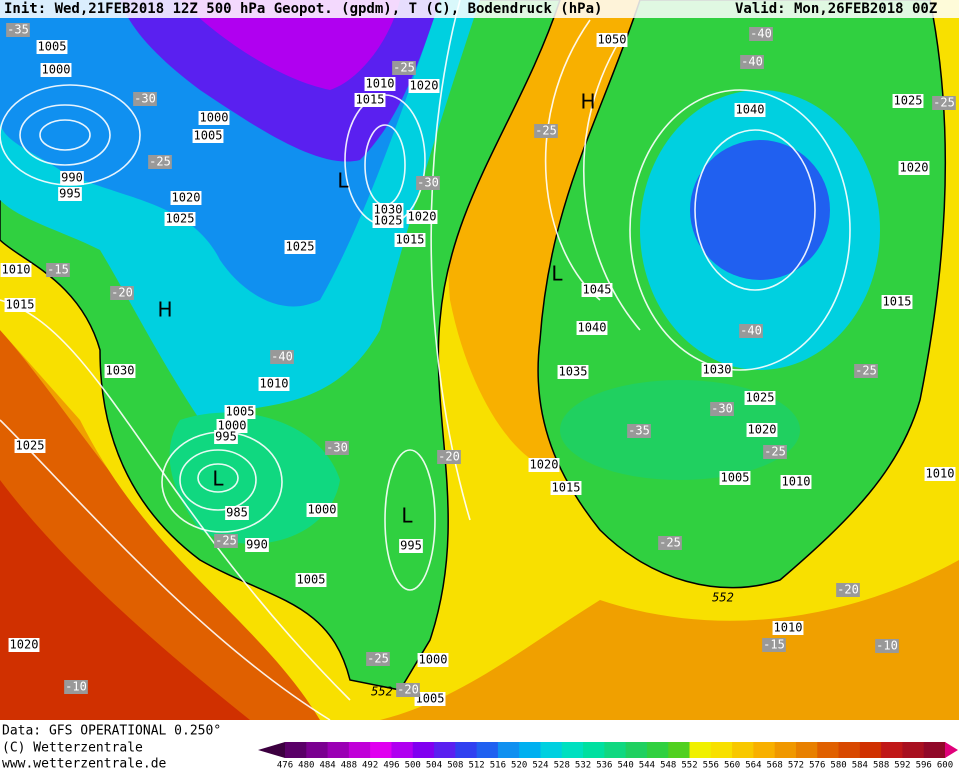 Image resolution: width=959 pixels, height=770 pixels. Describe the element at coordinates (647, 765) in the screenshot. I see `colorbar-tick-label: 544` at that location.